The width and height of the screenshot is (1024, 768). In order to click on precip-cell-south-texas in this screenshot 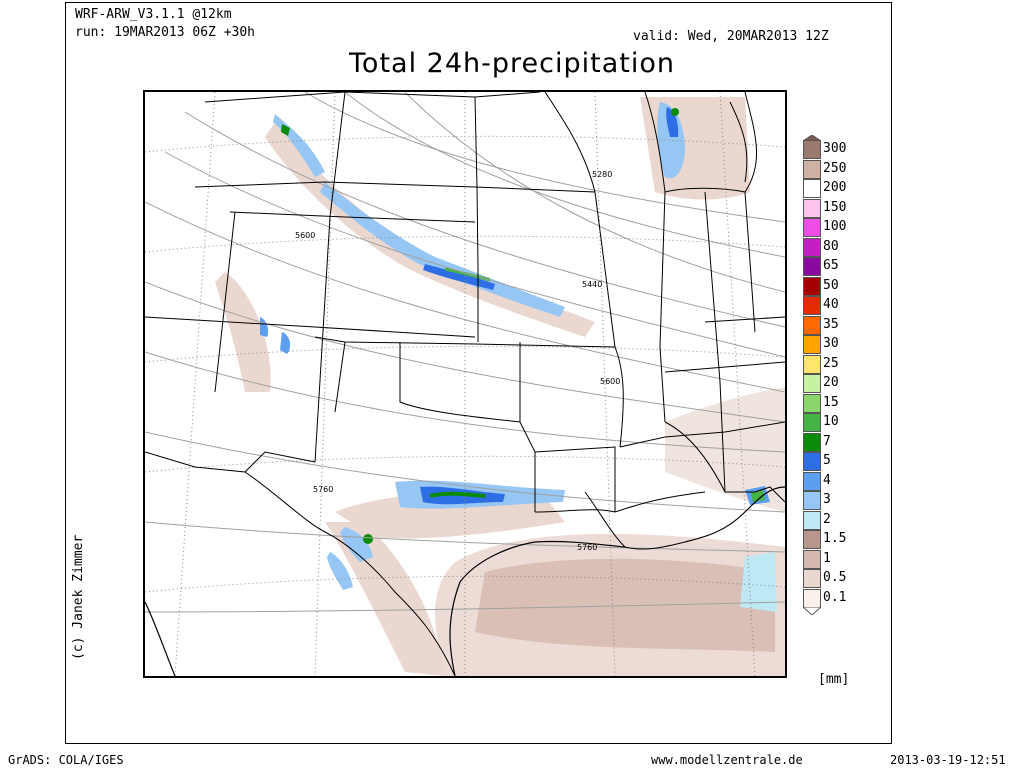, I will do `click(356, 544)`.